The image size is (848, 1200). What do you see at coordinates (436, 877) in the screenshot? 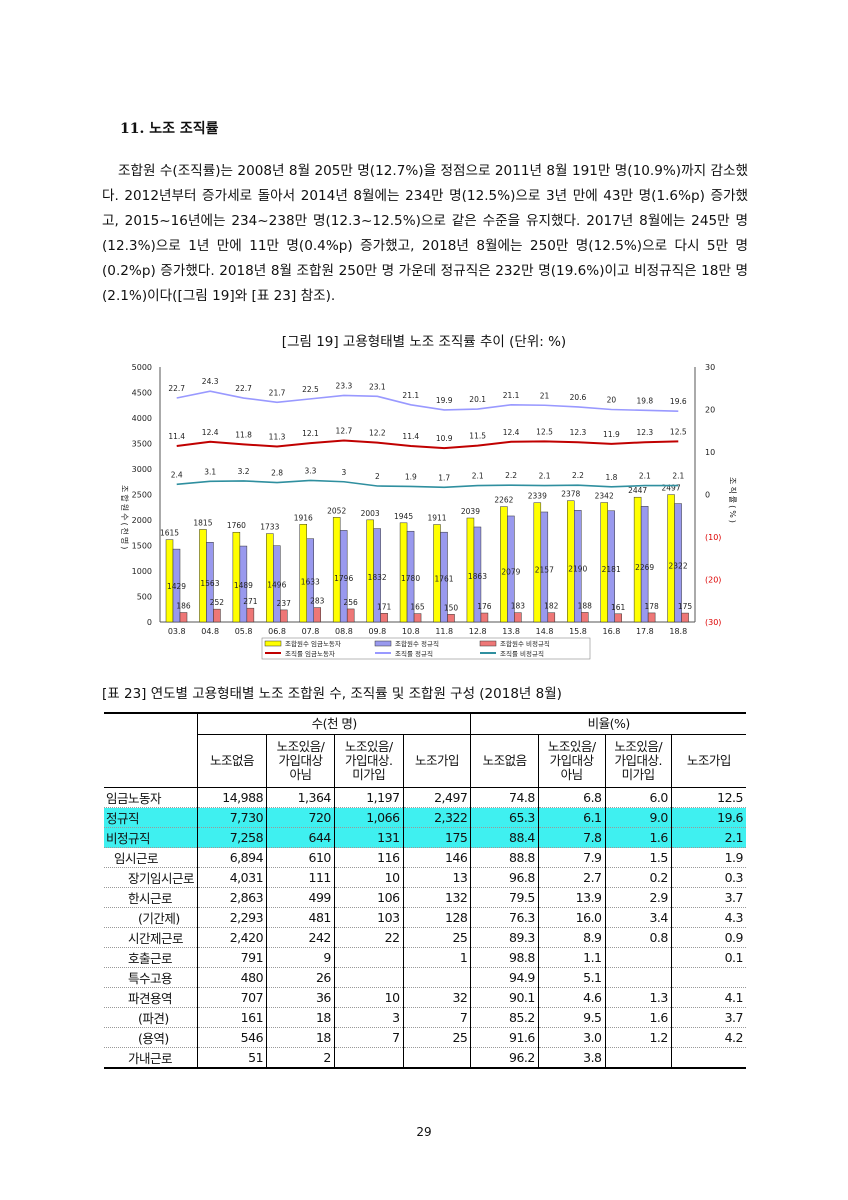
I see `table-cell: 13` at bounding box center [436, 877].